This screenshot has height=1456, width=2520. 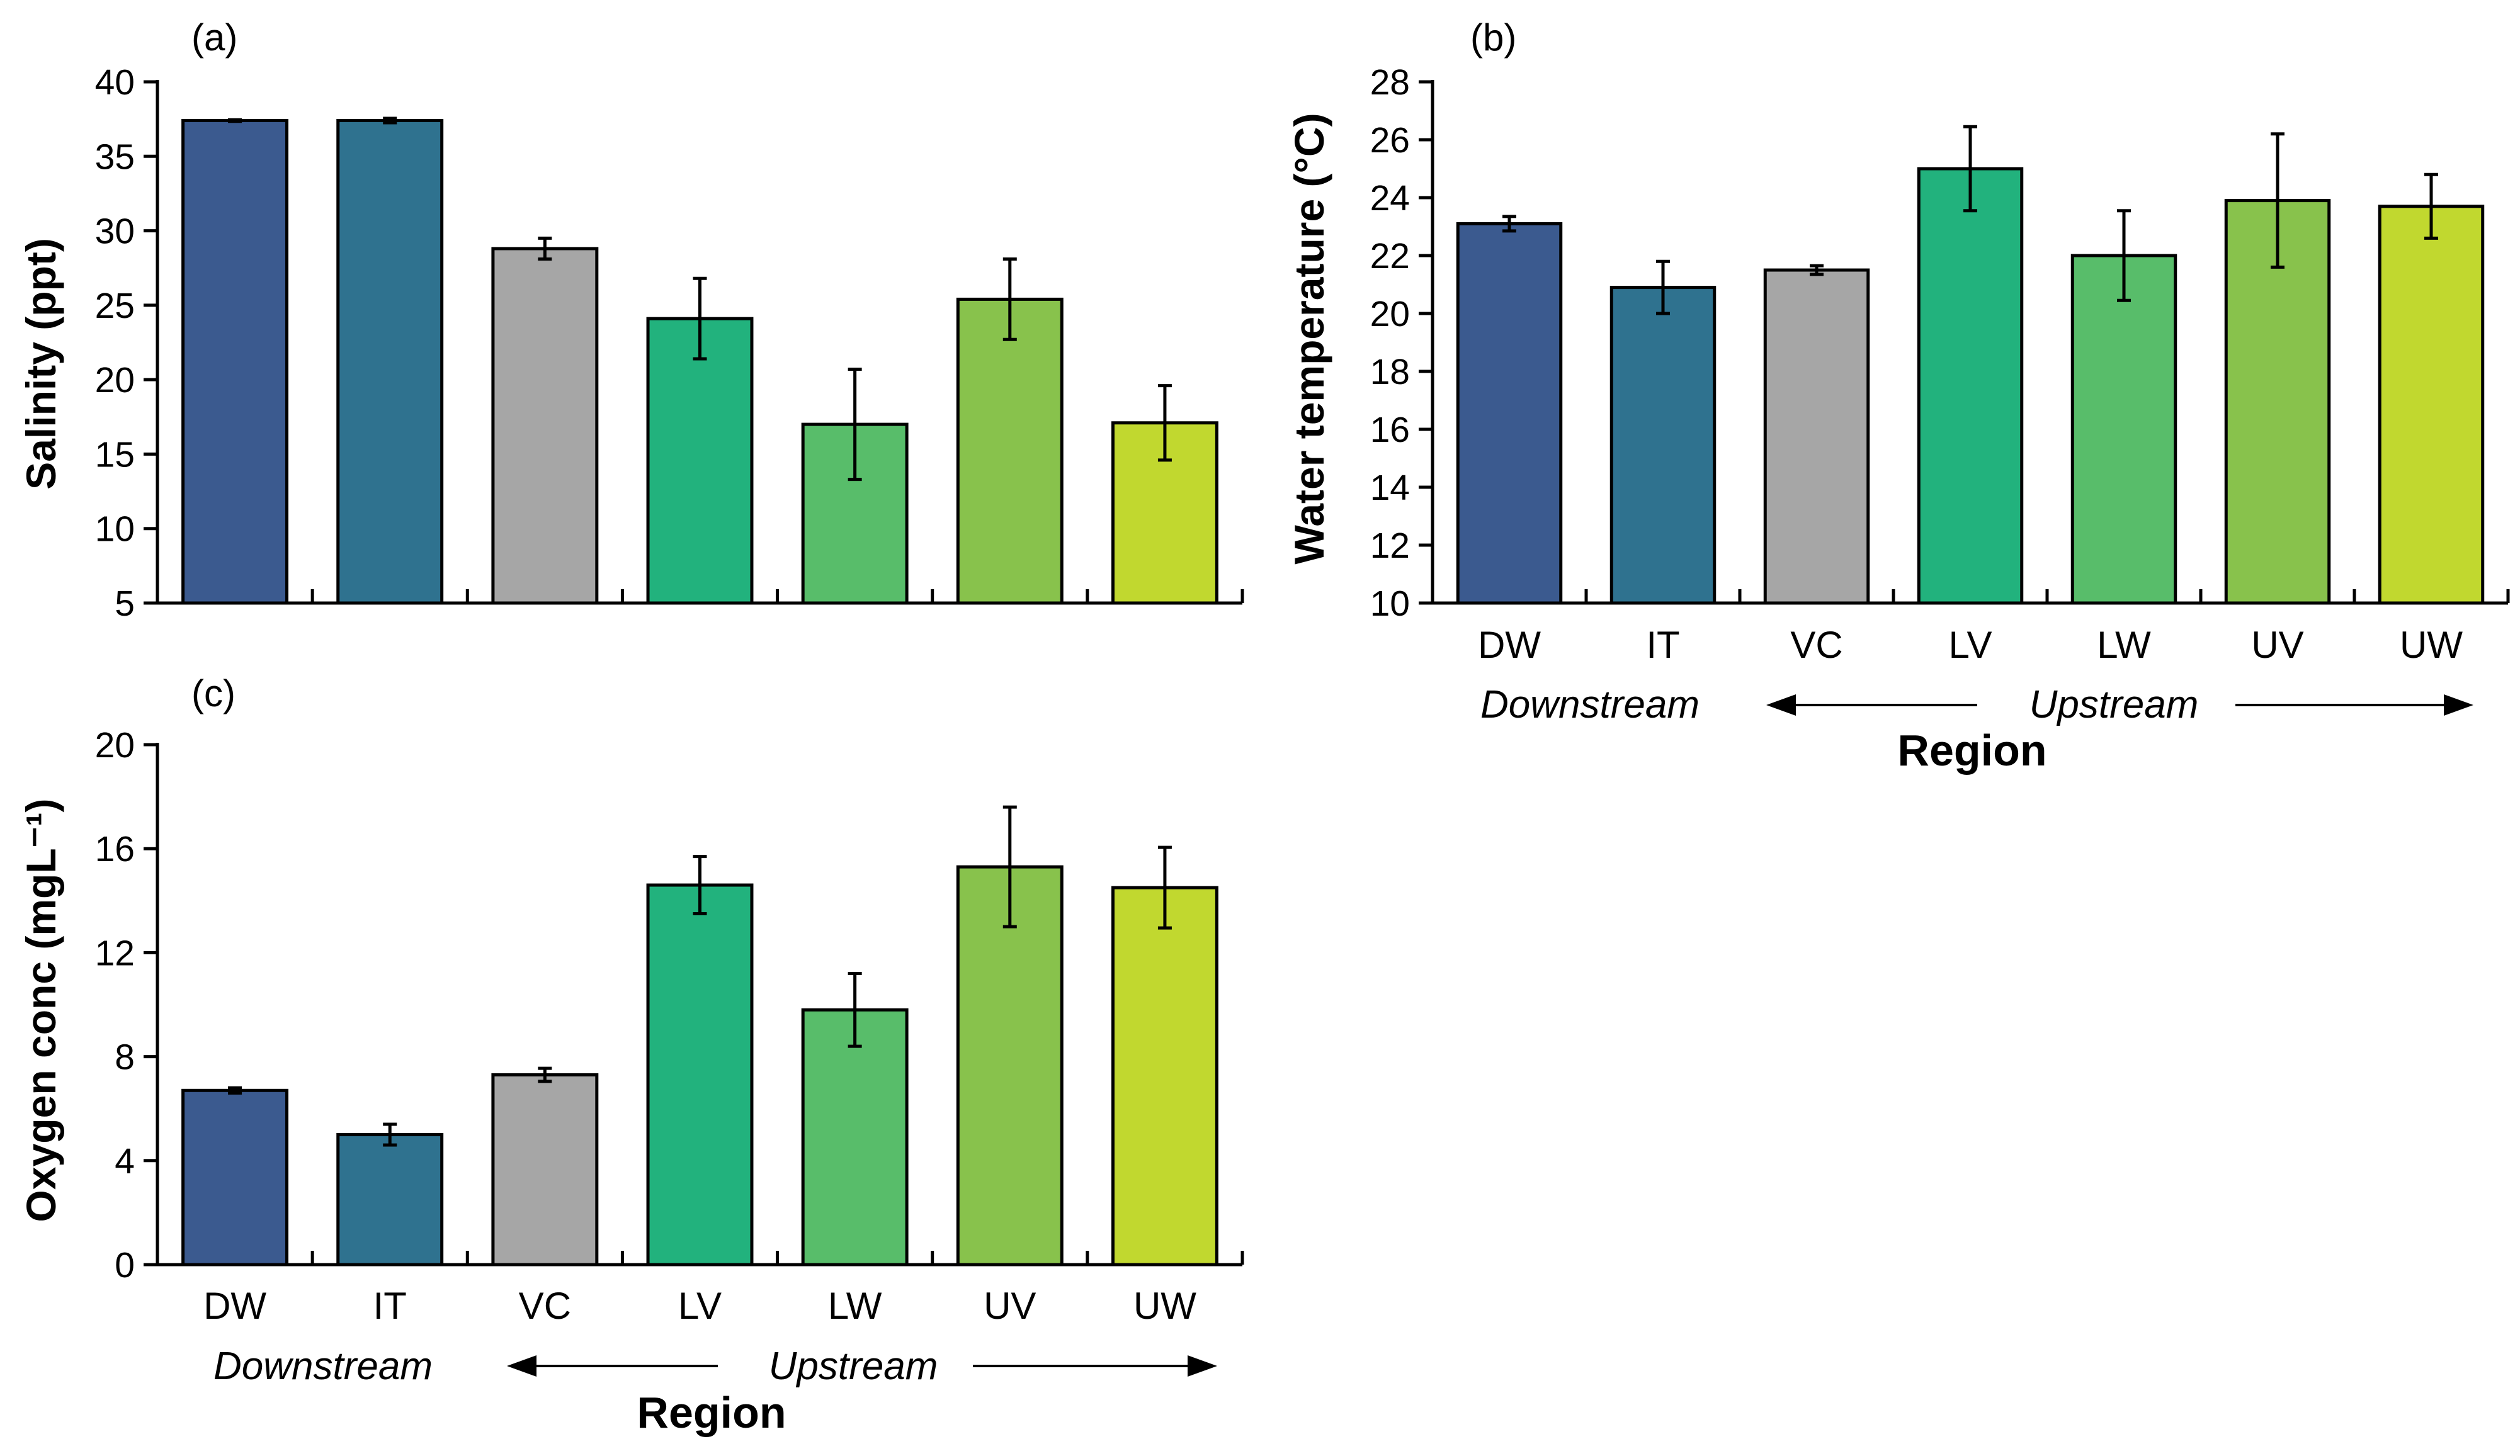 What do you see at coordinates (1309, 338) in the screenshot?
I see `y-axis-title-temperature: Water temperature (°C)` at bounding box center [1309, 338].